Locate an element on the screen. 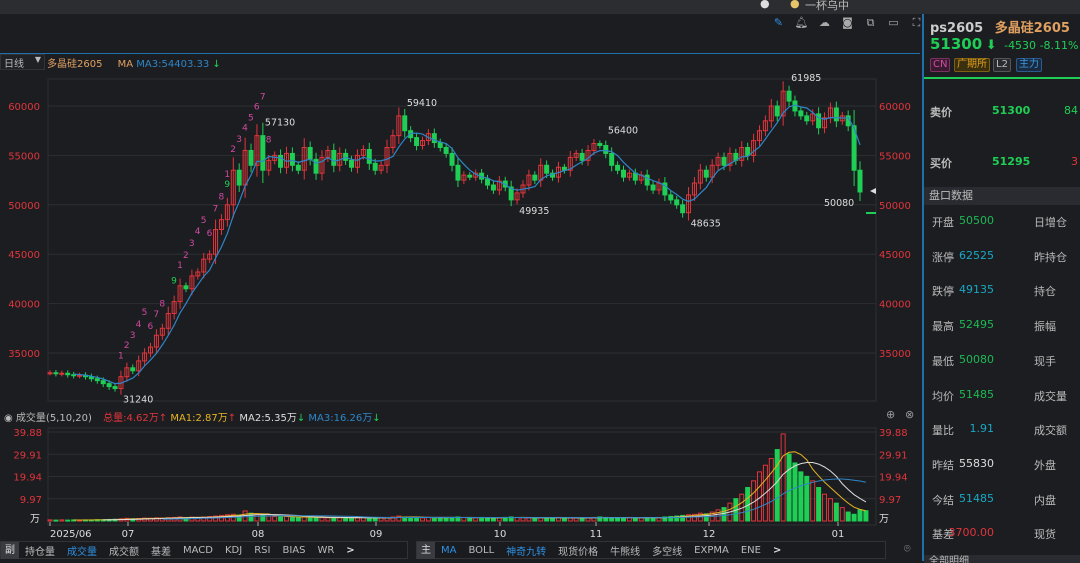  indicator-tab: EXPMA is located at coordinates (711, 550).